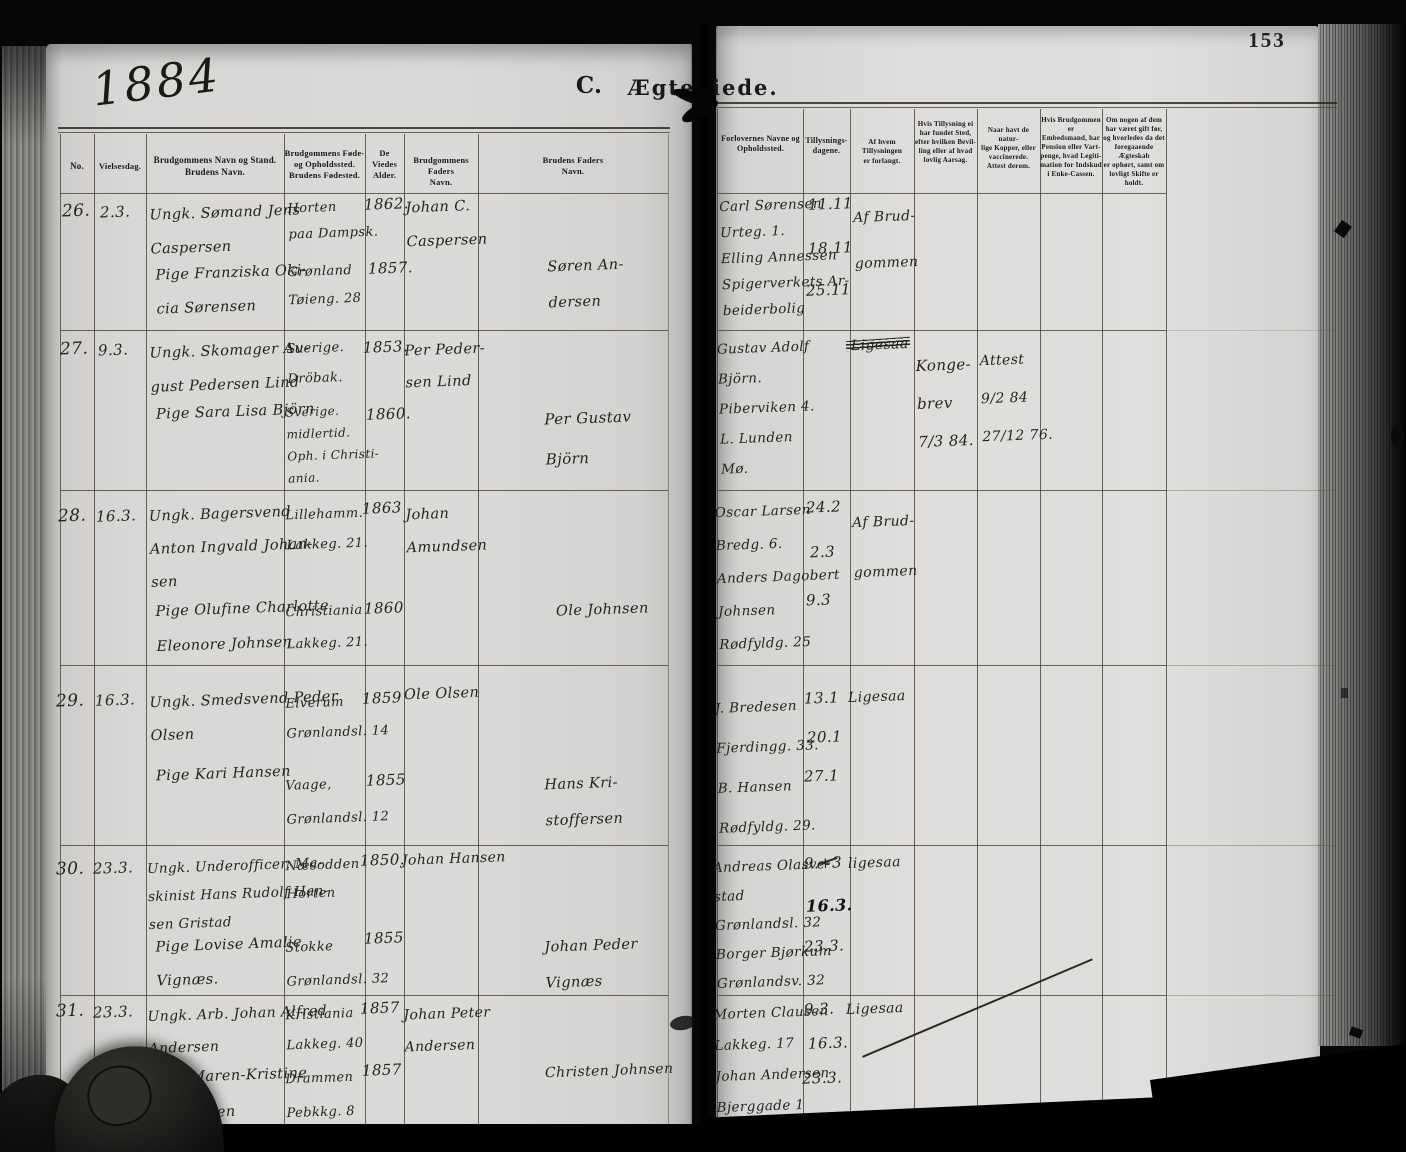 This screenshot has height=1152, width=1406. Describe the element at coordinates (322, 879) in the screenshot. I see `record-groom-birthplace: Næsodden Horten` at that location.